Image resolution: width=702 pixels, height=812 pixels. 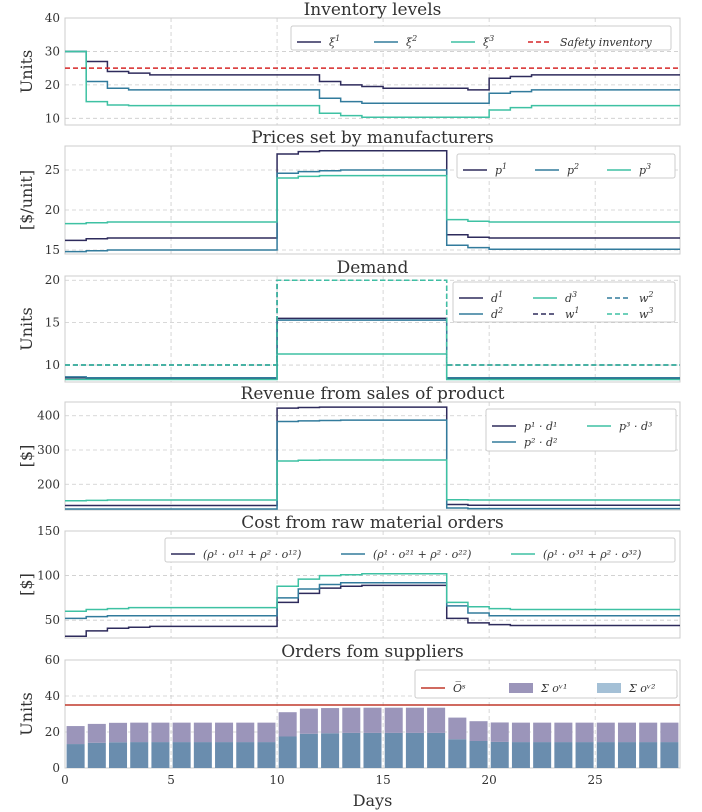 What do you see at coordinates (65, 780) in the screenshot?
I see `x-tick-label: 0` at bounding box center [65, 780].